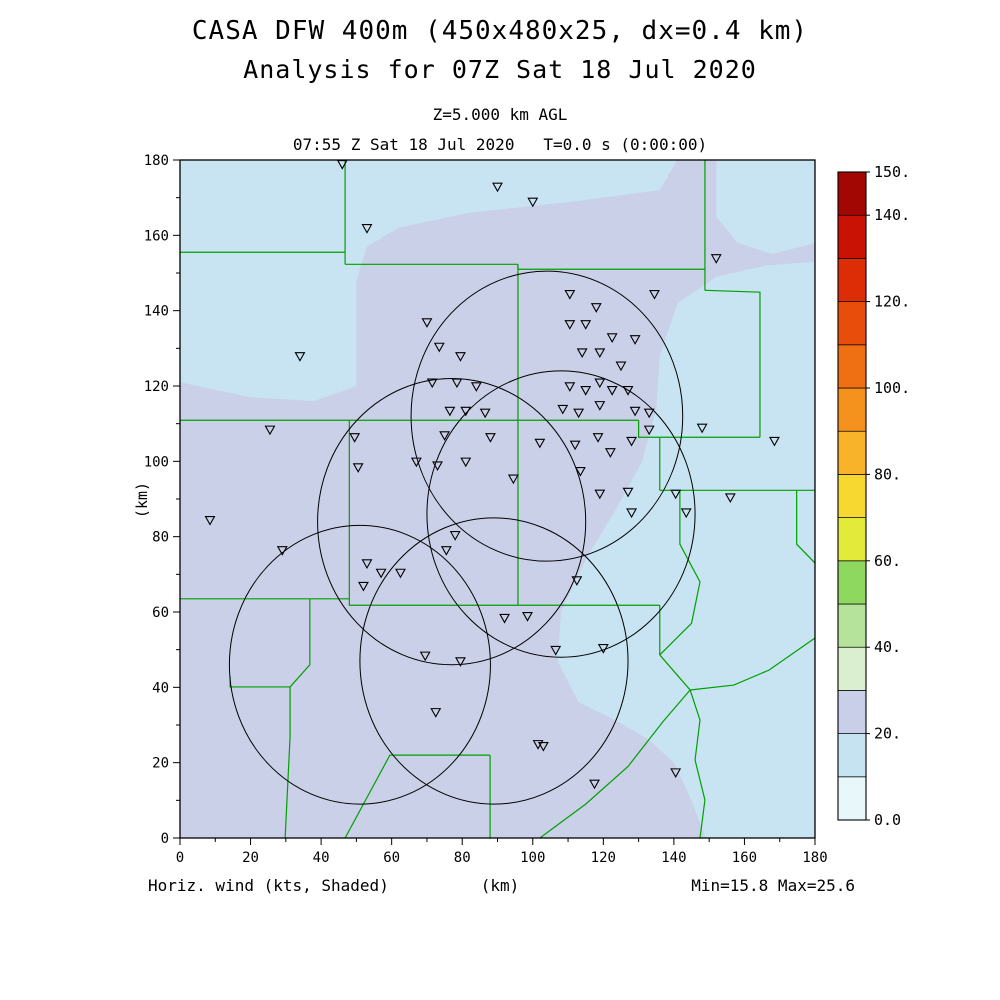 This screenshot has height=1000, width=1000. Describe the element at coordinates (892, 172) in the screenshot. I see `colorbar-label: 150.` at that location.